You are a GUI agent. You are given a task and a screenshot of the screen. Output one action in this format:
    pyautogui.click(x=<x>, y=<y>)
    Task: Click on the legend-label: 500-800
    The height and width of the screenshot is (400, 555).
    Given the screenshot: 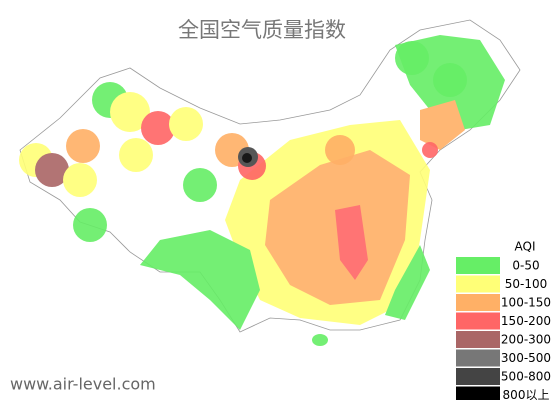 What is the action you would take?
    pyautogui.click(x=526, y=377)
    